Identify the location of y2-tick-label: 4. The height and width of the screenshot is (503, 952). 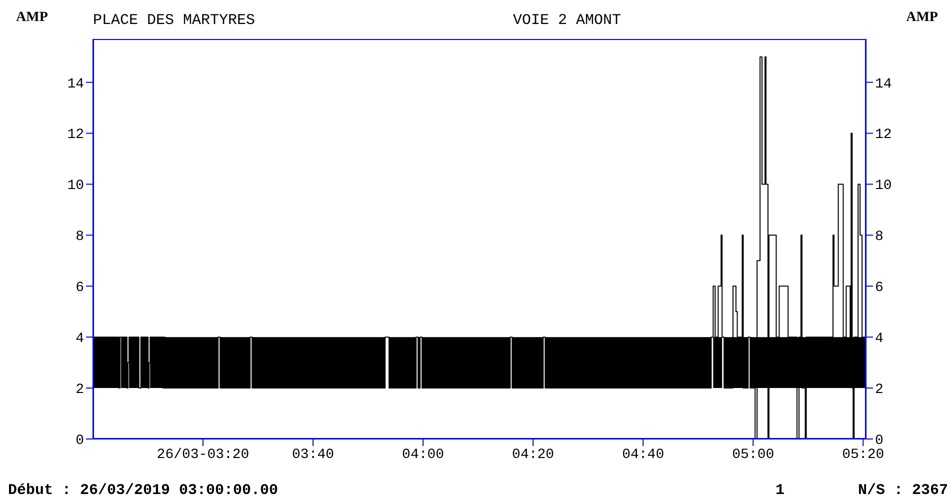
(879, 339).